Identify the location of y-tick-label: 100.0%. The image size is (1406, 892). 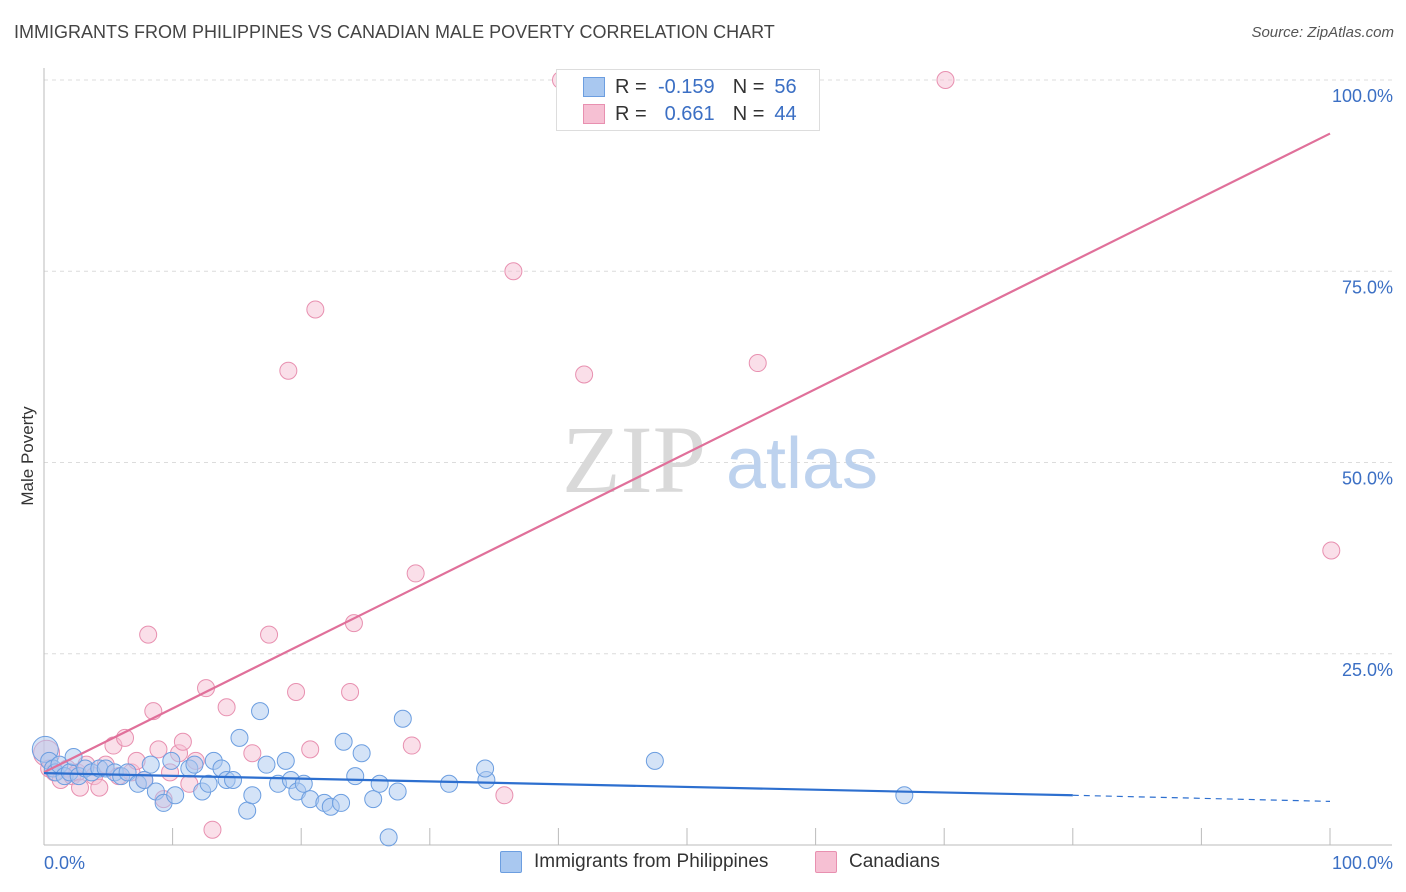
(1362, 96).